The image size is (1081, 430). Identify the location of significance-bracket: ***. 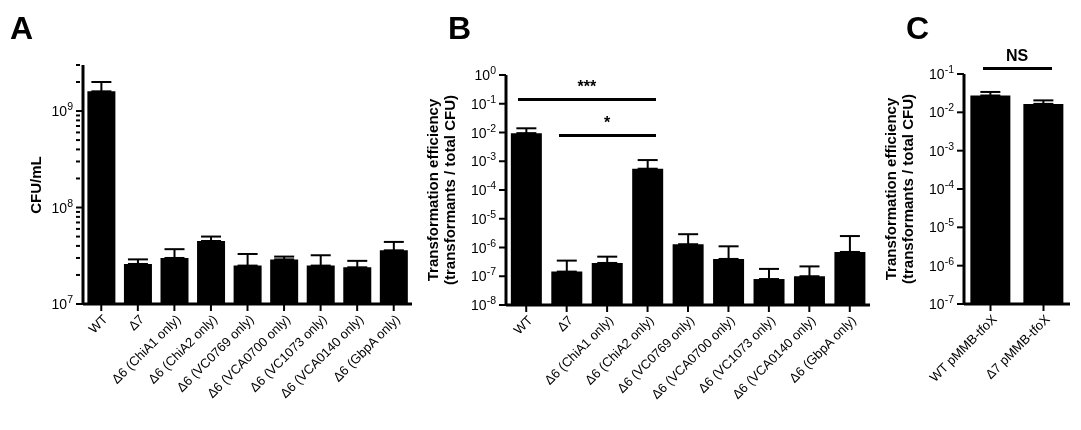
(587, 89).